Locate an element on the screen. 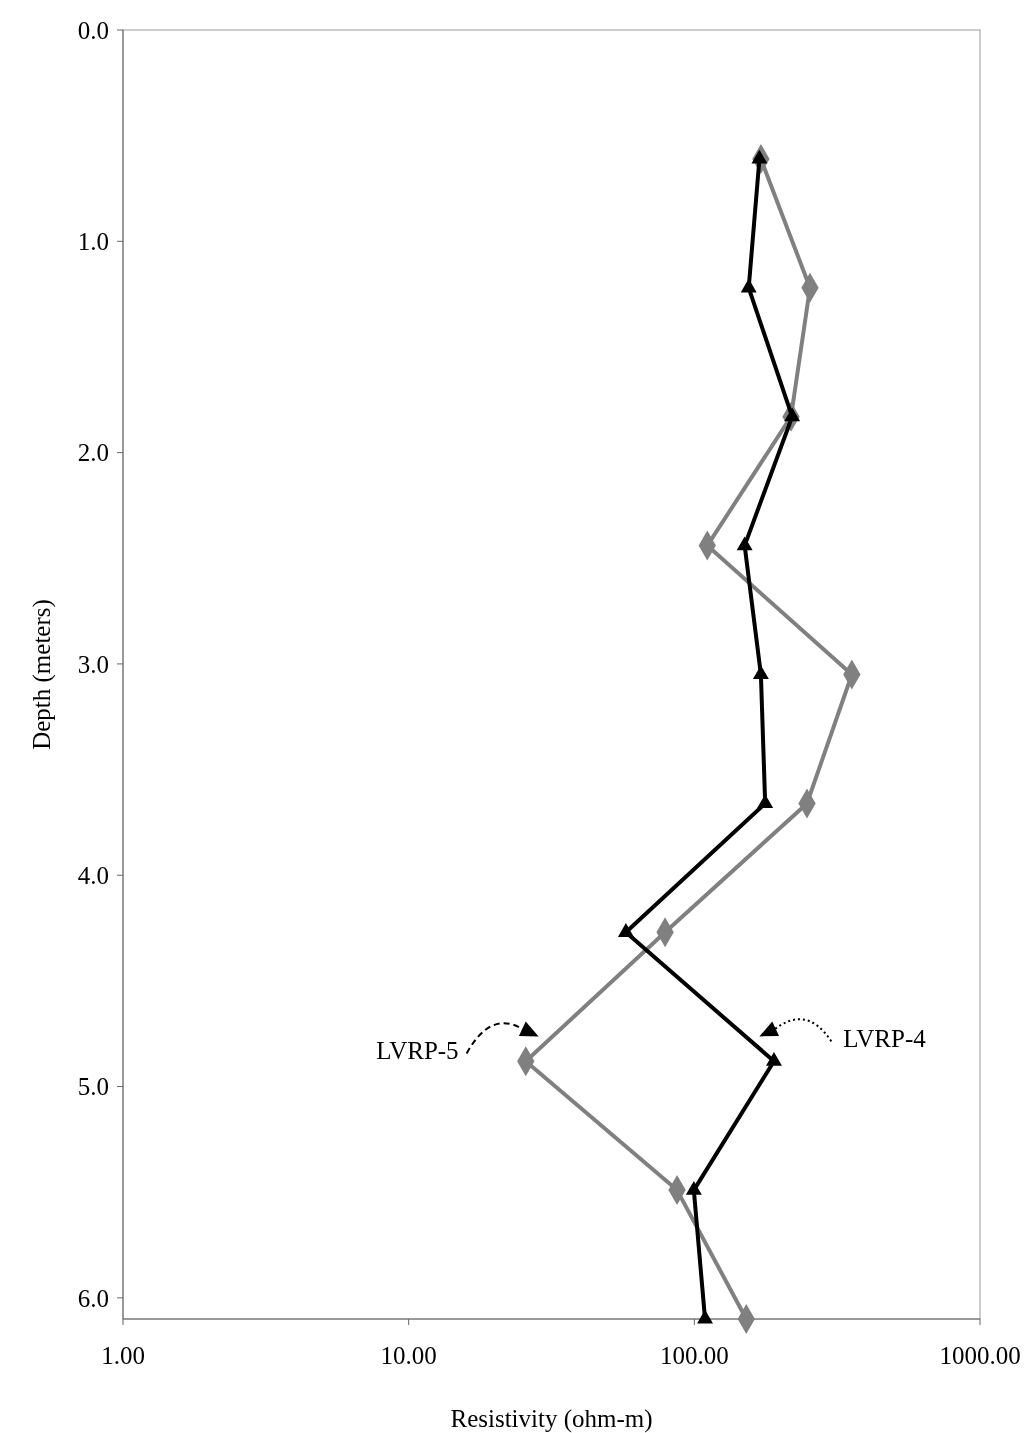  x-tick-label: 1.00 is located at coordinates (123, 1355).